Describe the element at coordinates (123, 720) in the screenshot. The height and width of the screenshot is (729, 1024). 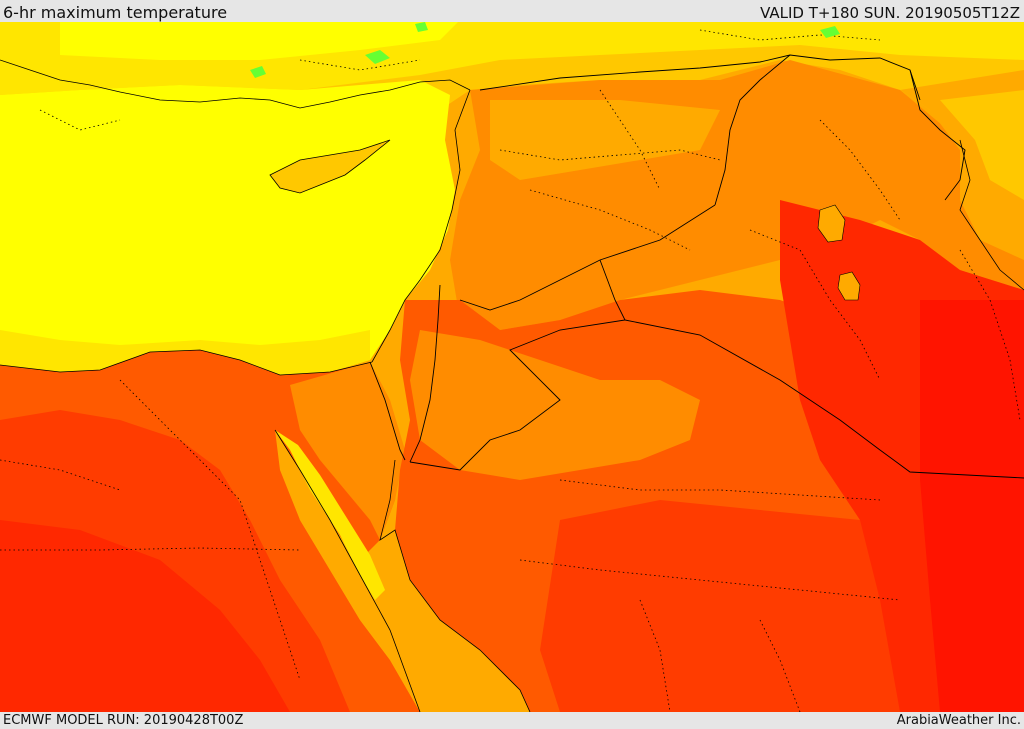
I see `model-run-label: ECMWF MODEL RUN: 20190428T00Z` at that location.